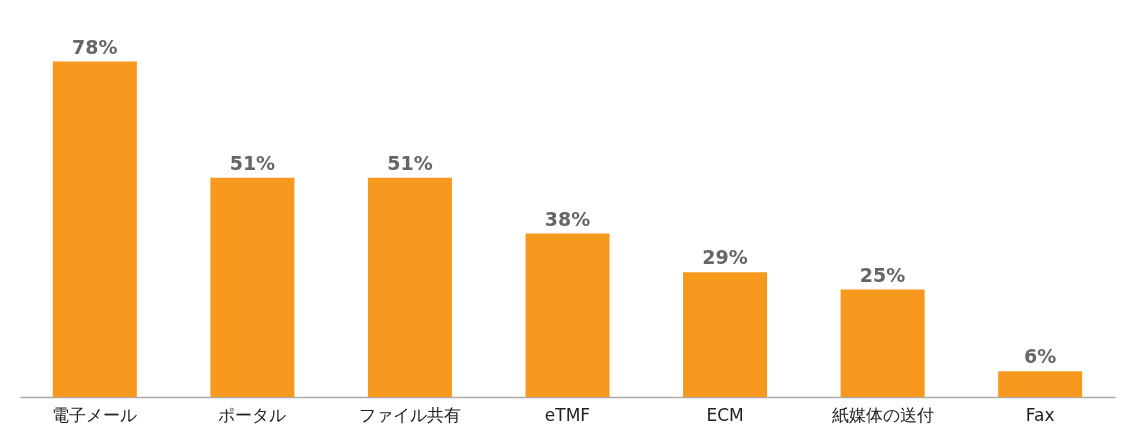 The image size is (1135, 433). Describe the element at coordinates (882, 414) in the screenshot. I see `x-tick-label: 紙媒体の送付` at that location.